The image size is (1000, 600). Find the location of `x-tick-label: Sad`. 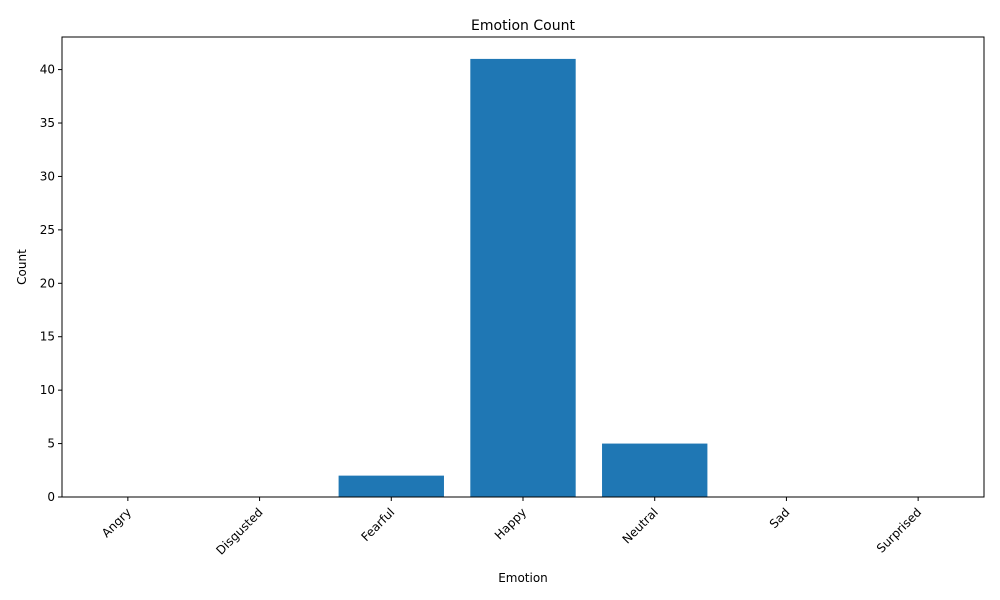

x-tick-label: Sad is located at coordinates (780, 518).